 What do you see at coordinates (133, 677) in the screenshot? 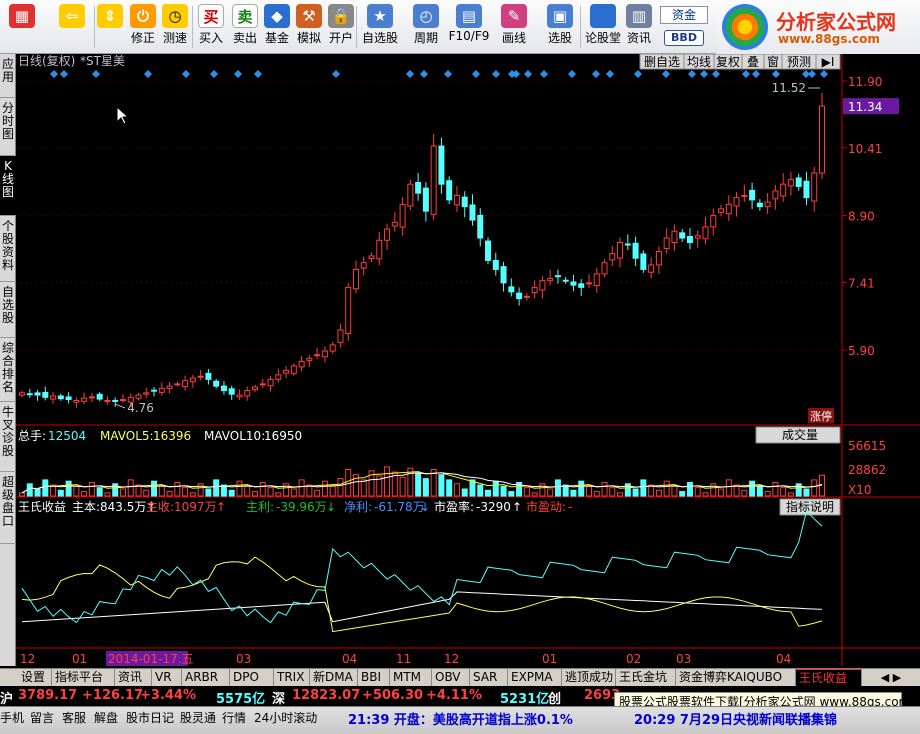
I see `indicator-tab-2: 资讯` at bounding box center [133, 677].